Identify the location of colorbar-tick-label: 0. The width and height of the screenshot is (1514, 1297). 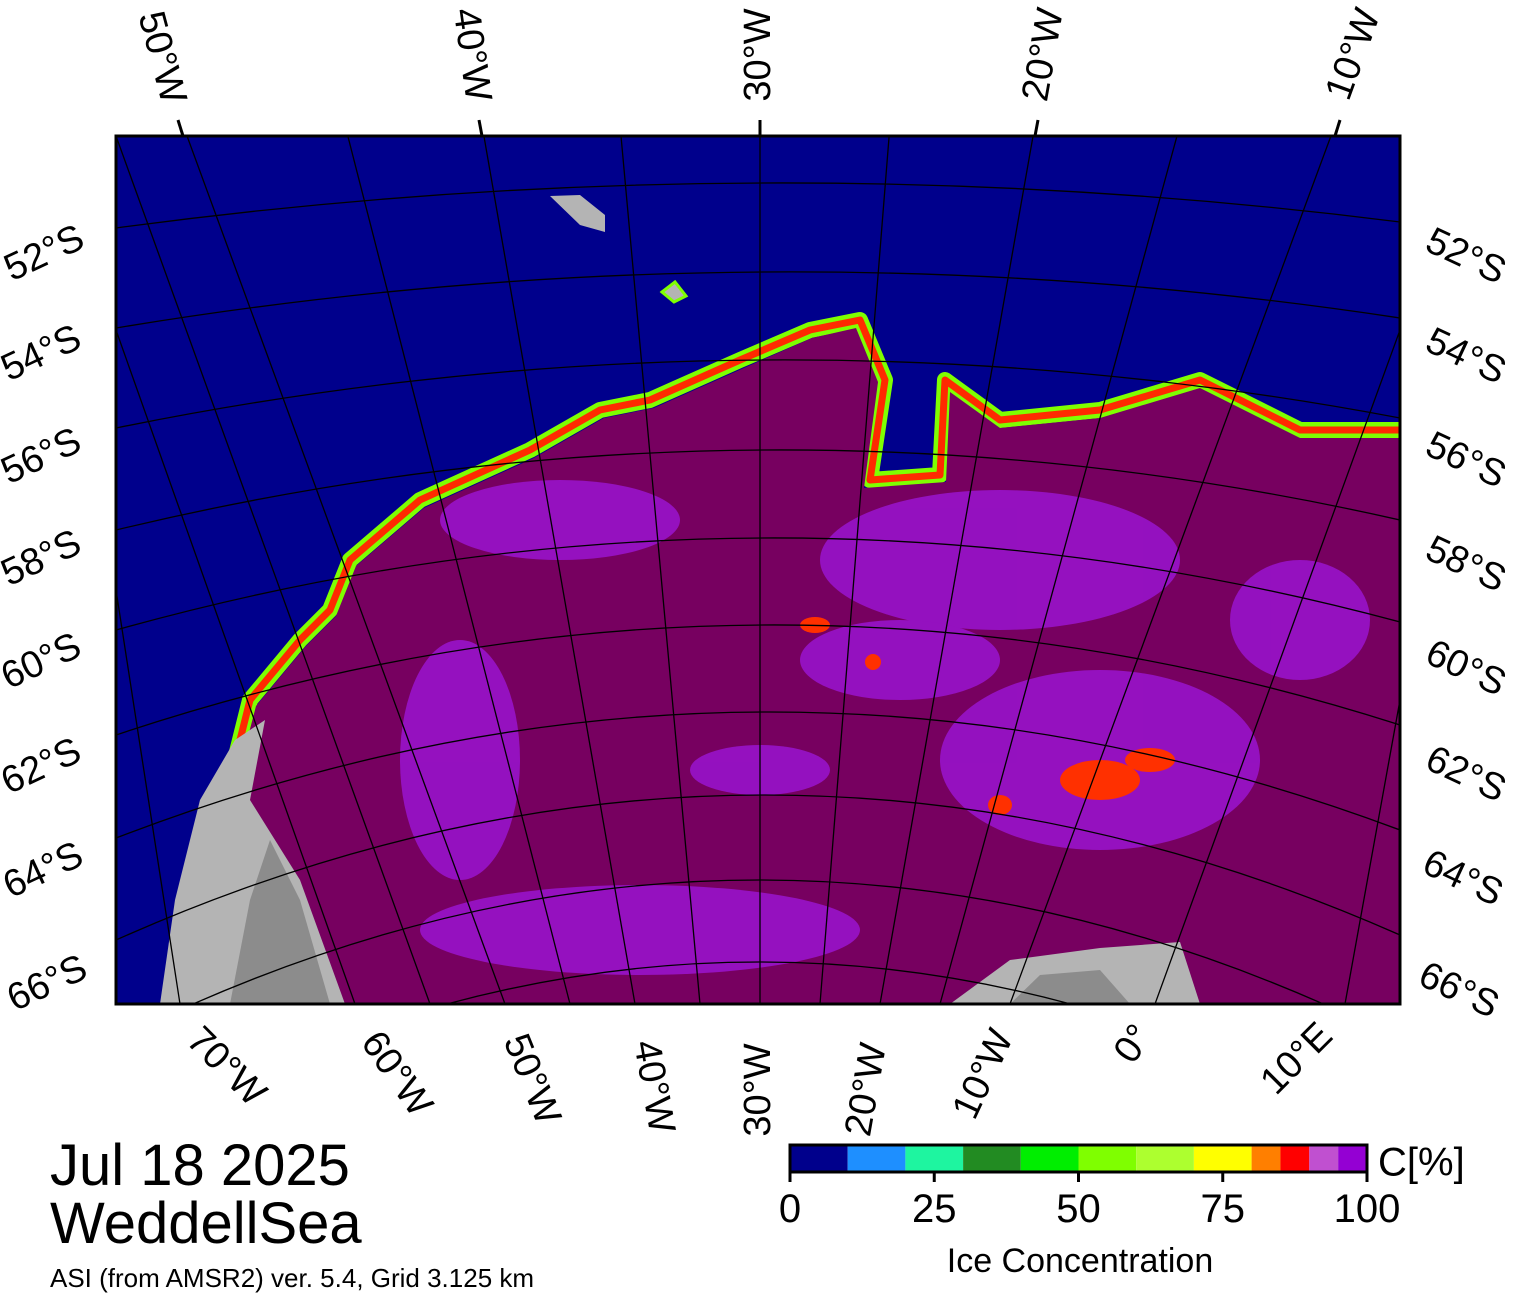
(790, 1209).